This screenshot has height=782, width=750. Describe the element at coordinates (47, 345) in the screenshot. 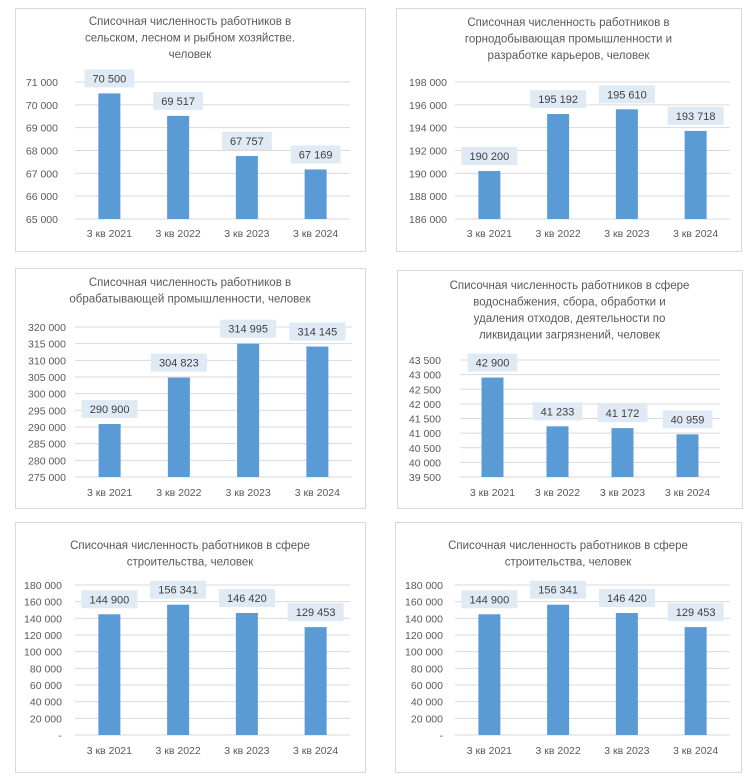

I see `y-tick-label: 315 000` at that location.